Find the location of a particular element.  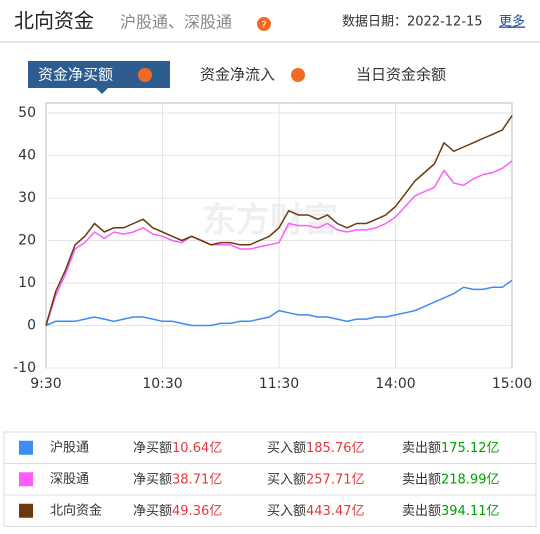

x-tick-label: 10:30 is located at coordinates (162, 384).